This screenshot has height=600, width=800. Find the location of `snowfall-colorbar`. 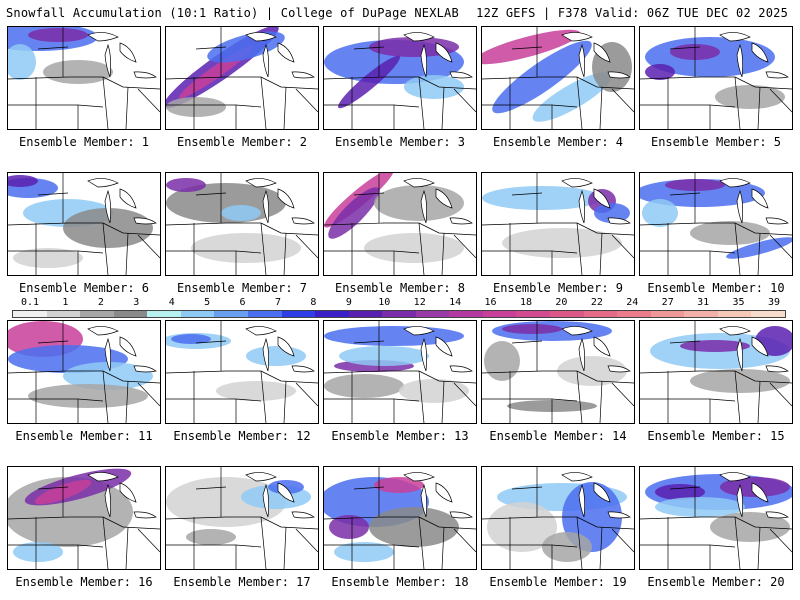

snowfall-colorbar is located at coordinates (399, 314).